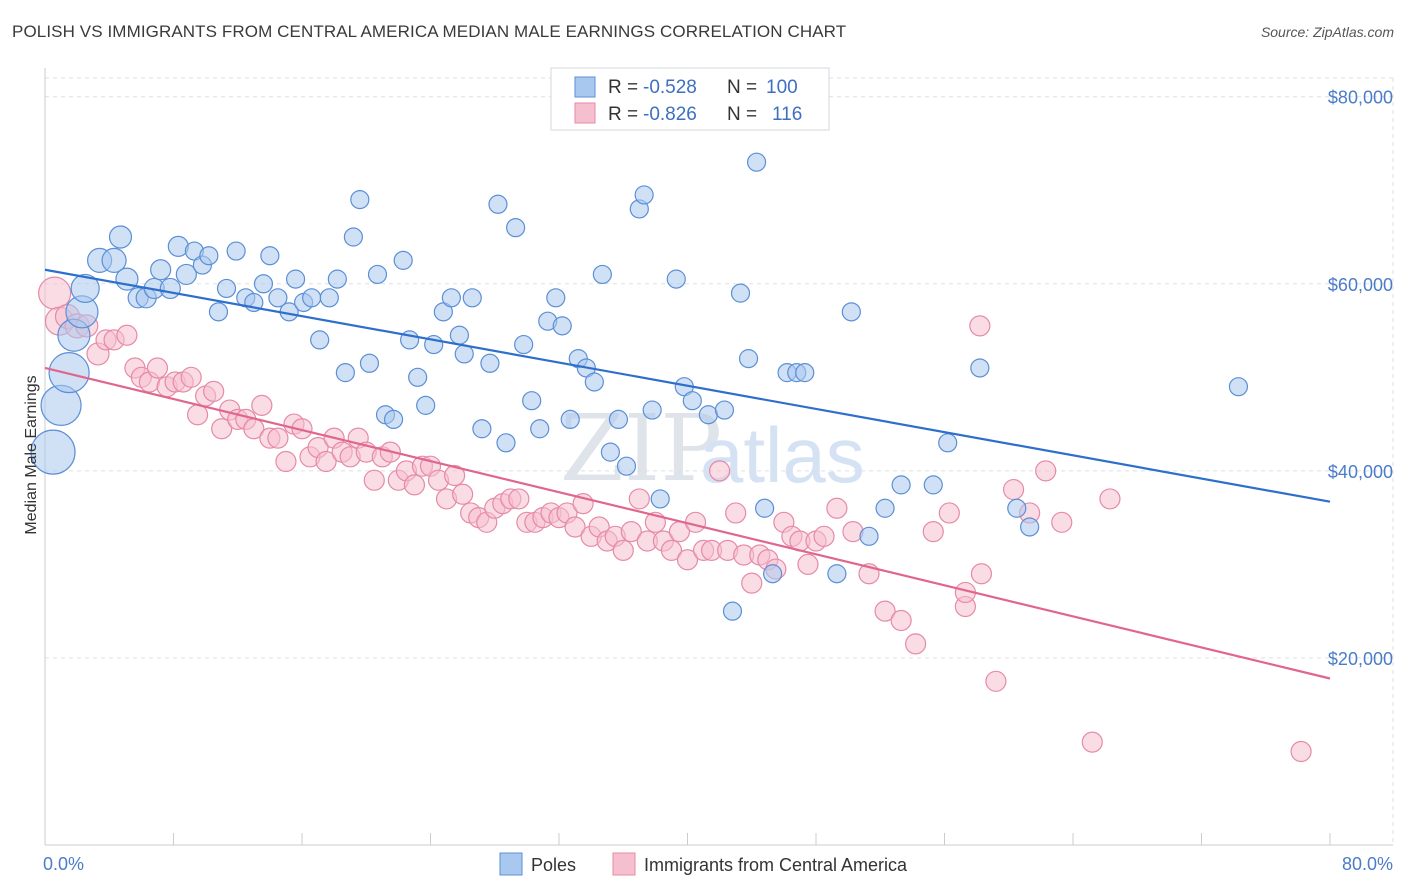  Describe the element at coordinates (1360, 285) in the screenshot. I see `y-tick-label-2: $60,000` at that location.